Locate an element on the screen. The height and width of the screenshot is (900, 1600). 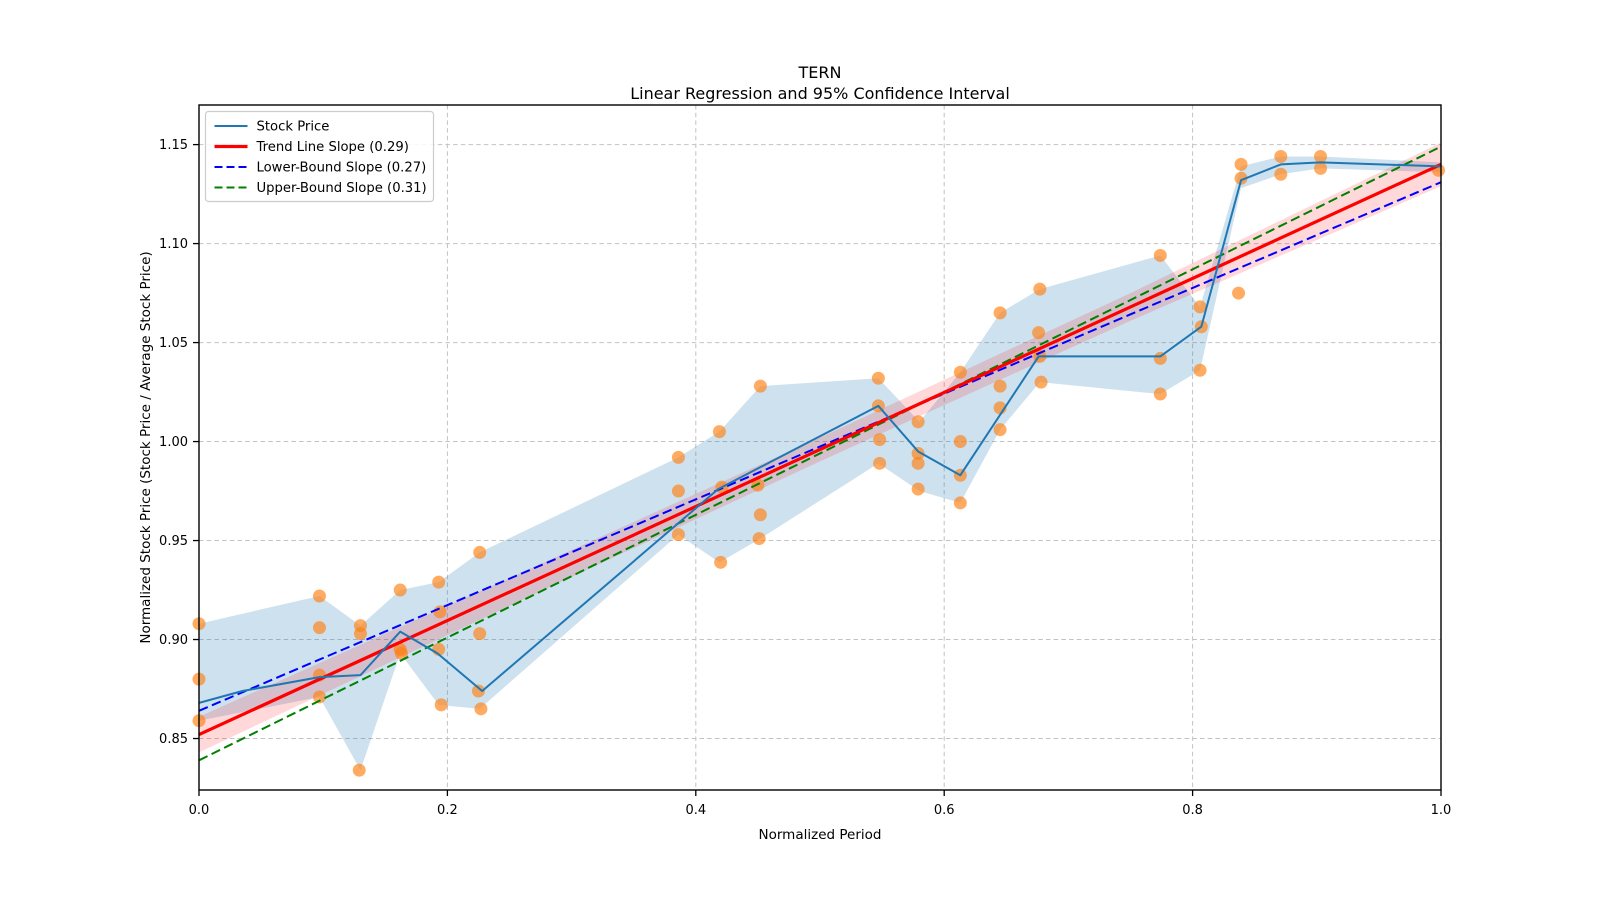
legend-entry: Lower-Bound Slope (0.27) is located at coordinates (320, 168).